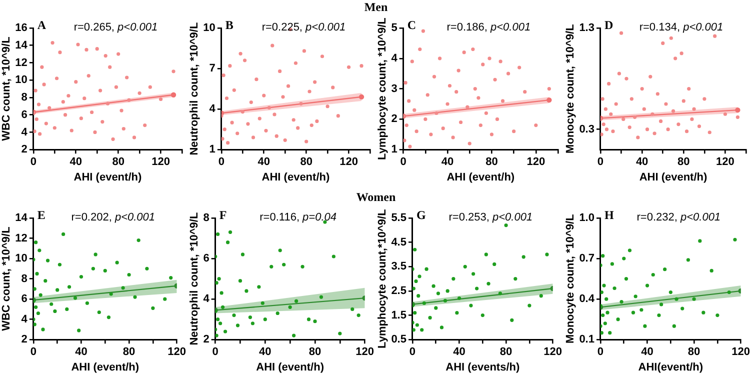 The height and width of the screenshot is (377, 753). Describe the element at coordinates (398, 218) in the screenshot. I see `y-tick-label: 5.5` at that location.